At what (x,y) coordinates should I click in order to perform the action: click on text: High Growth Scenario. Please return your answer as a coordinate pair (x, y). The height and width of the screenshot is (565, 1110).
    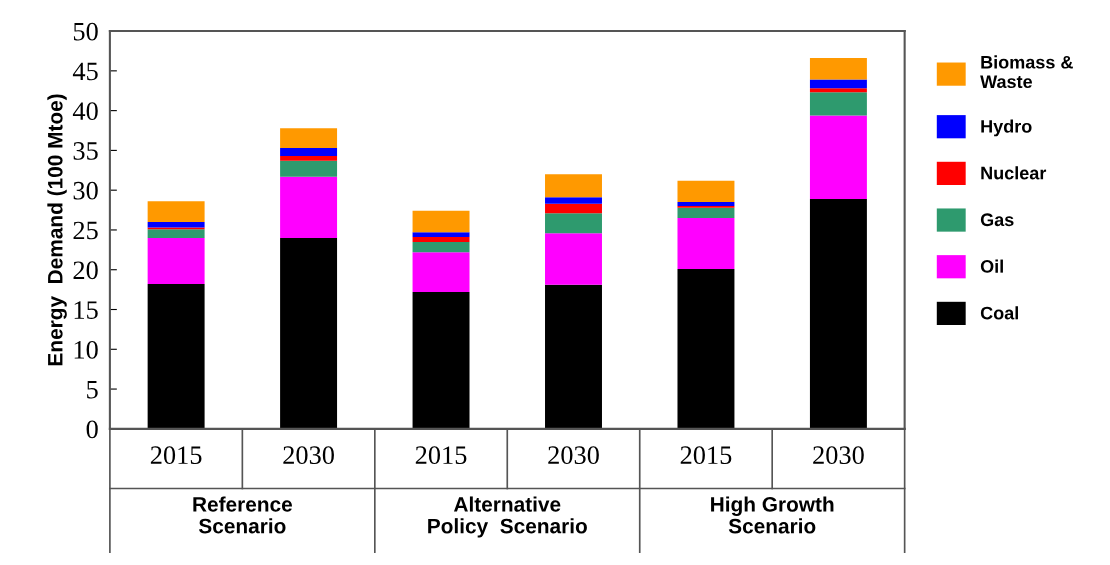
    Looking at the image, I should click on (772, 515).